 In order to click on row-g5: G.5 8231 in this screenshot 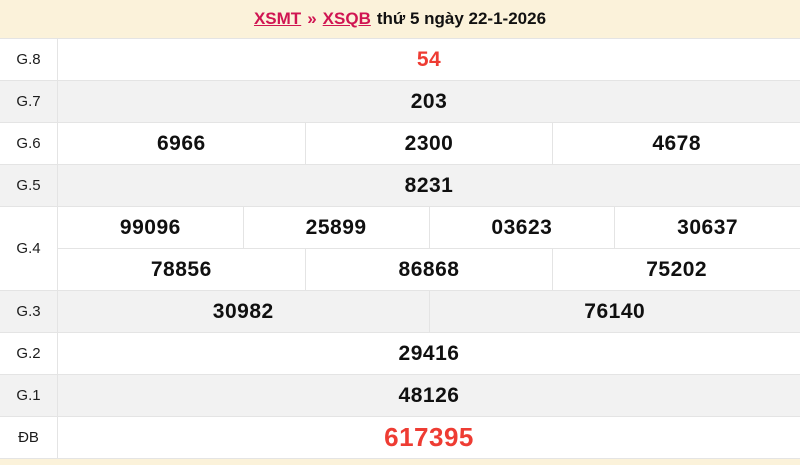, I will do `click(400, 185)`.